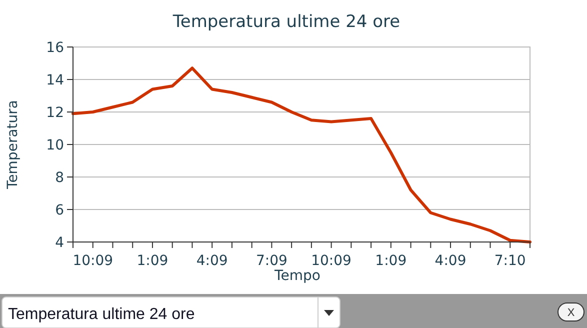 This screenshot has width=587, height=328. I want to click on x-tick-label: 7:09, so click(272, 261).